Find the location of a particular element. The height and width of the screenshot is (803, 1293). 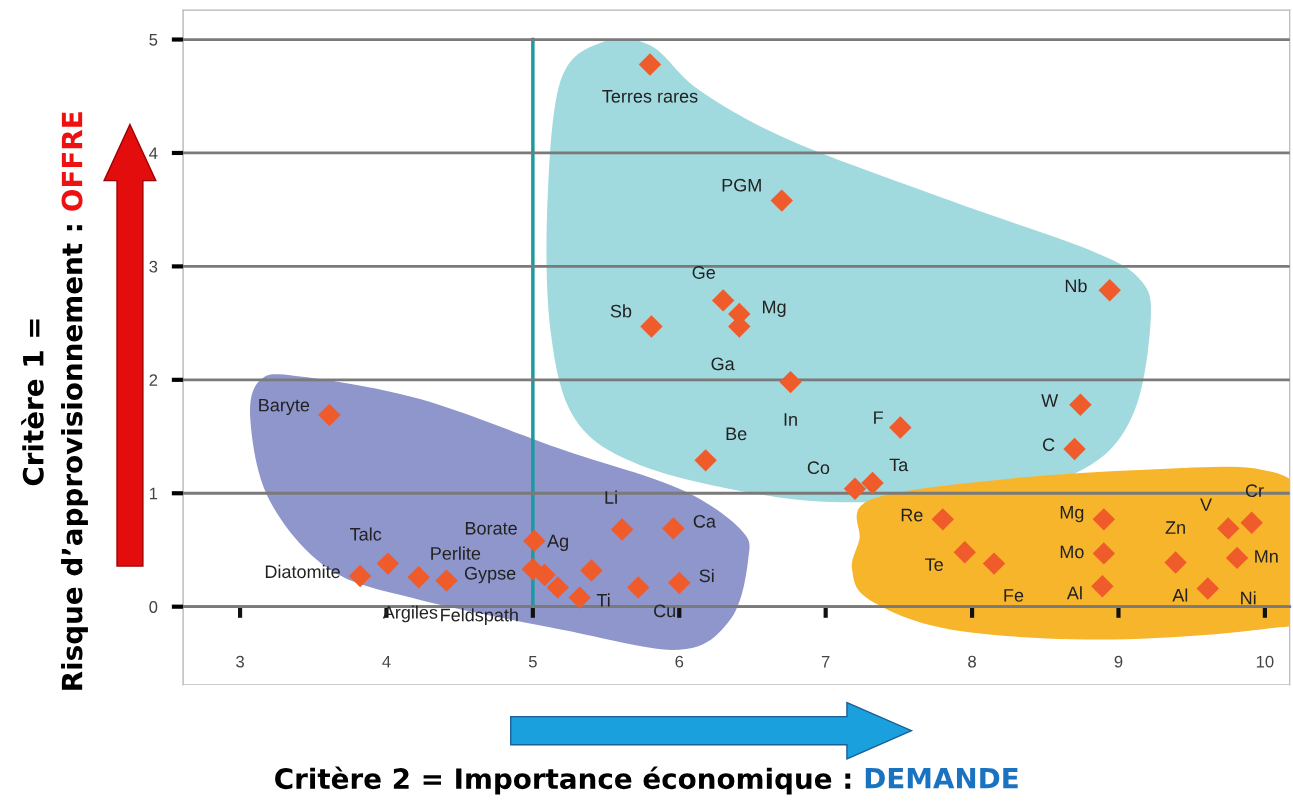

annotation: Co is located at coordinates (818, 468).